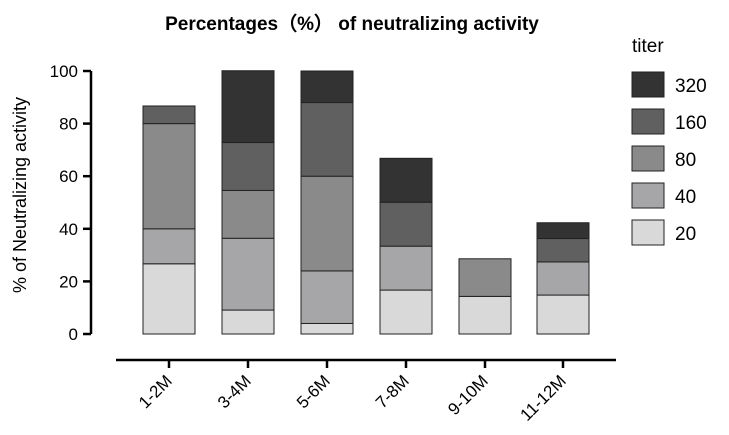 The image size is (729, 435). What do you see at coordinates (543, 397) in the screenshot?
I see `x-tick-label: 11-12M` at bounding box center [543, 397].